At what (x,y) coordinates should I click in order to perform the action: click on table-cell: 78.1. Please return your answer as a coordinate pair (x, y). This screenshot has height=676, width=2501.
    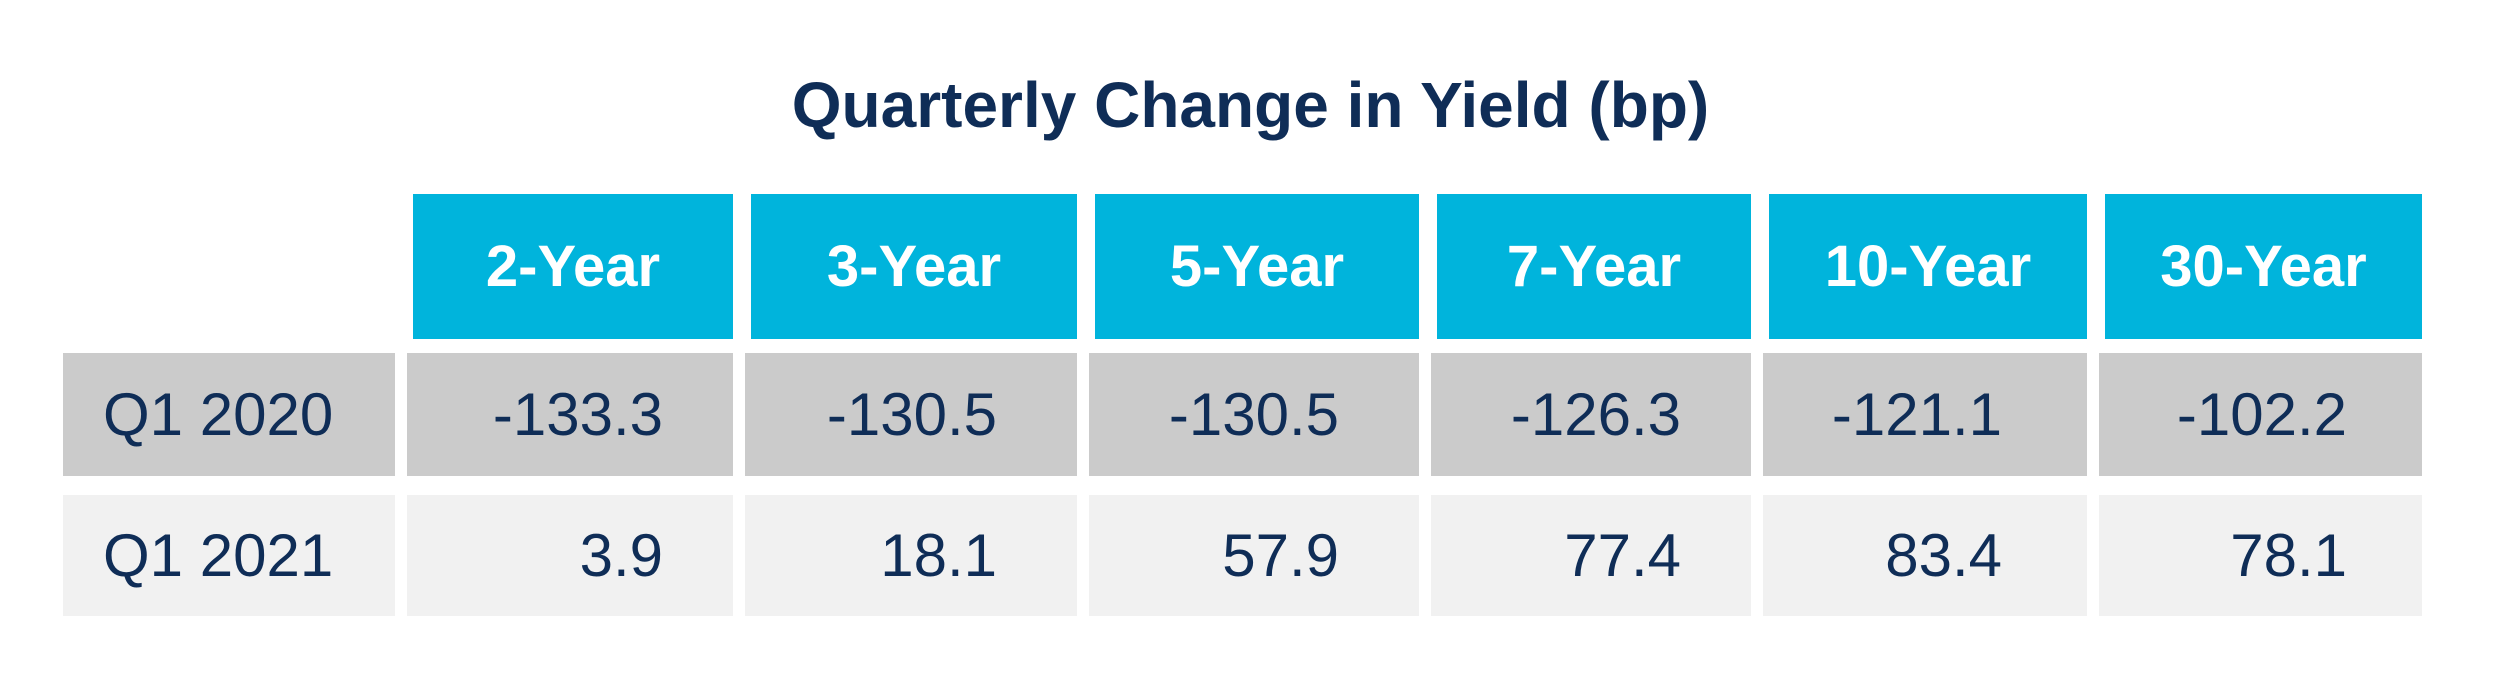
    Looking at the image, I should click on (2260, 555).